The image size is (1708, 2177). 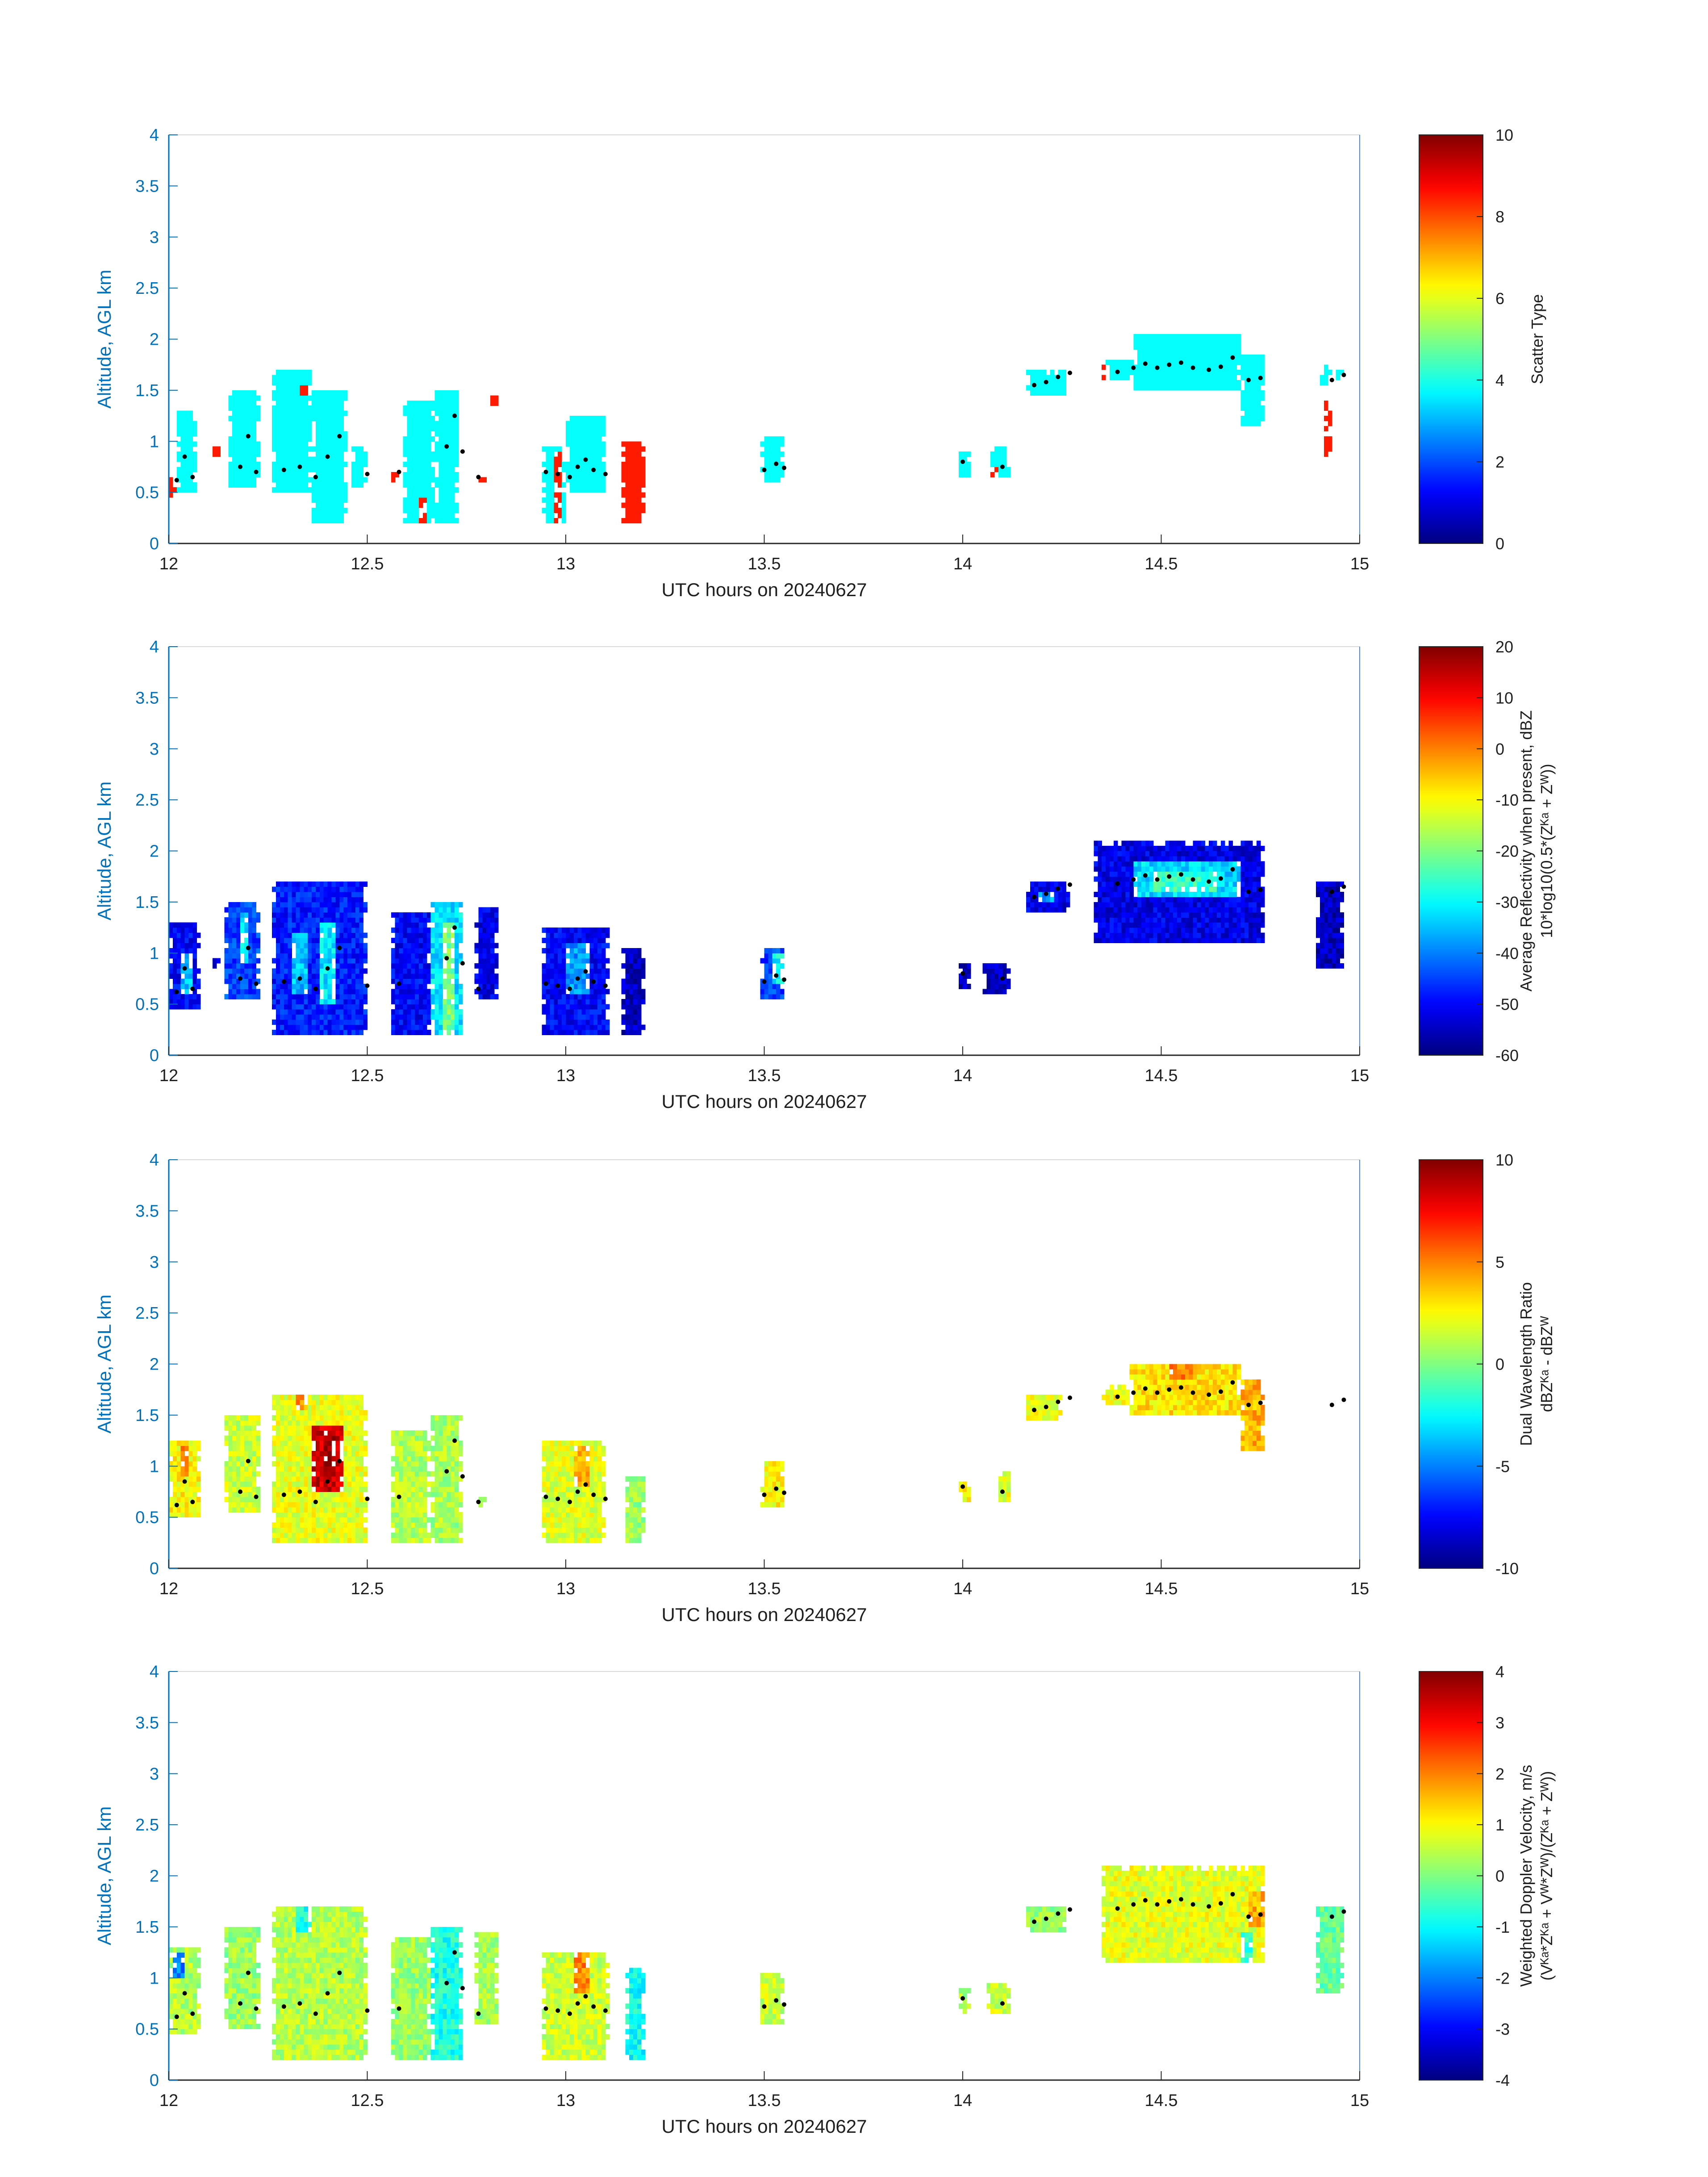 I want to click on y-tick-label: 3, so click(x=154, y=237).